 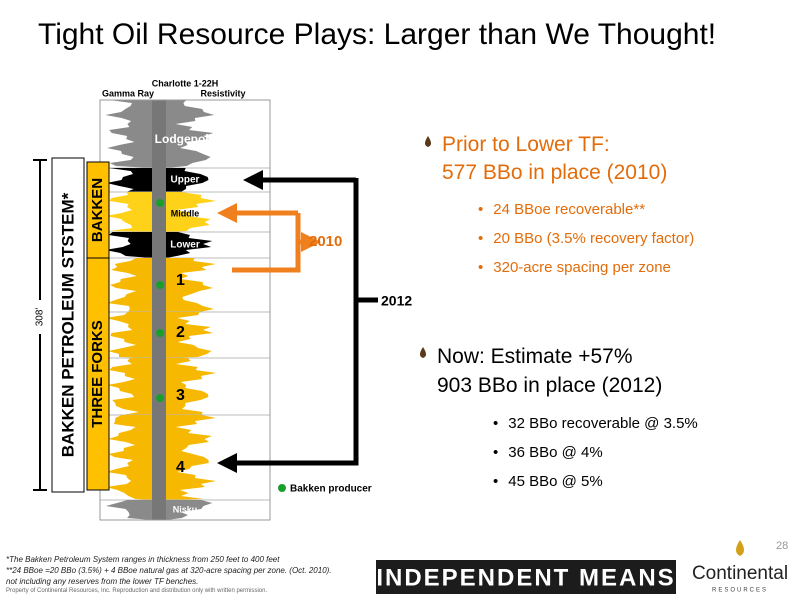 I want to click on thickness-label: 308', so click(x=40, y=317).